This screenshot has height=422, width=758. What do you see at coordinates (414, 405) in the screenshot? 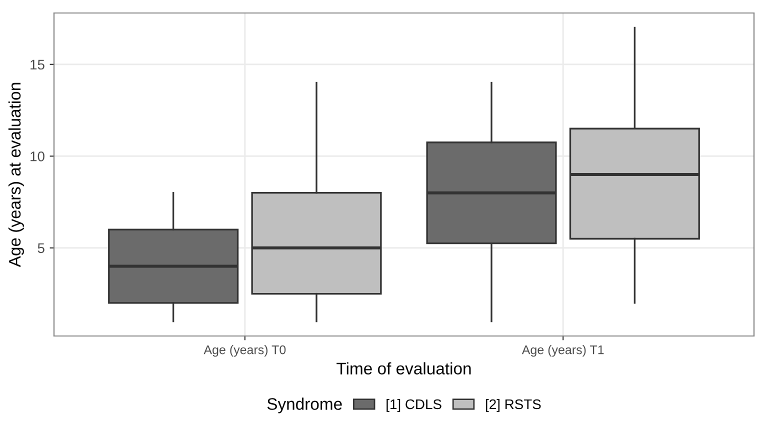
I see `legend-label: [1] CDLS` at bounding box center [414, 405].